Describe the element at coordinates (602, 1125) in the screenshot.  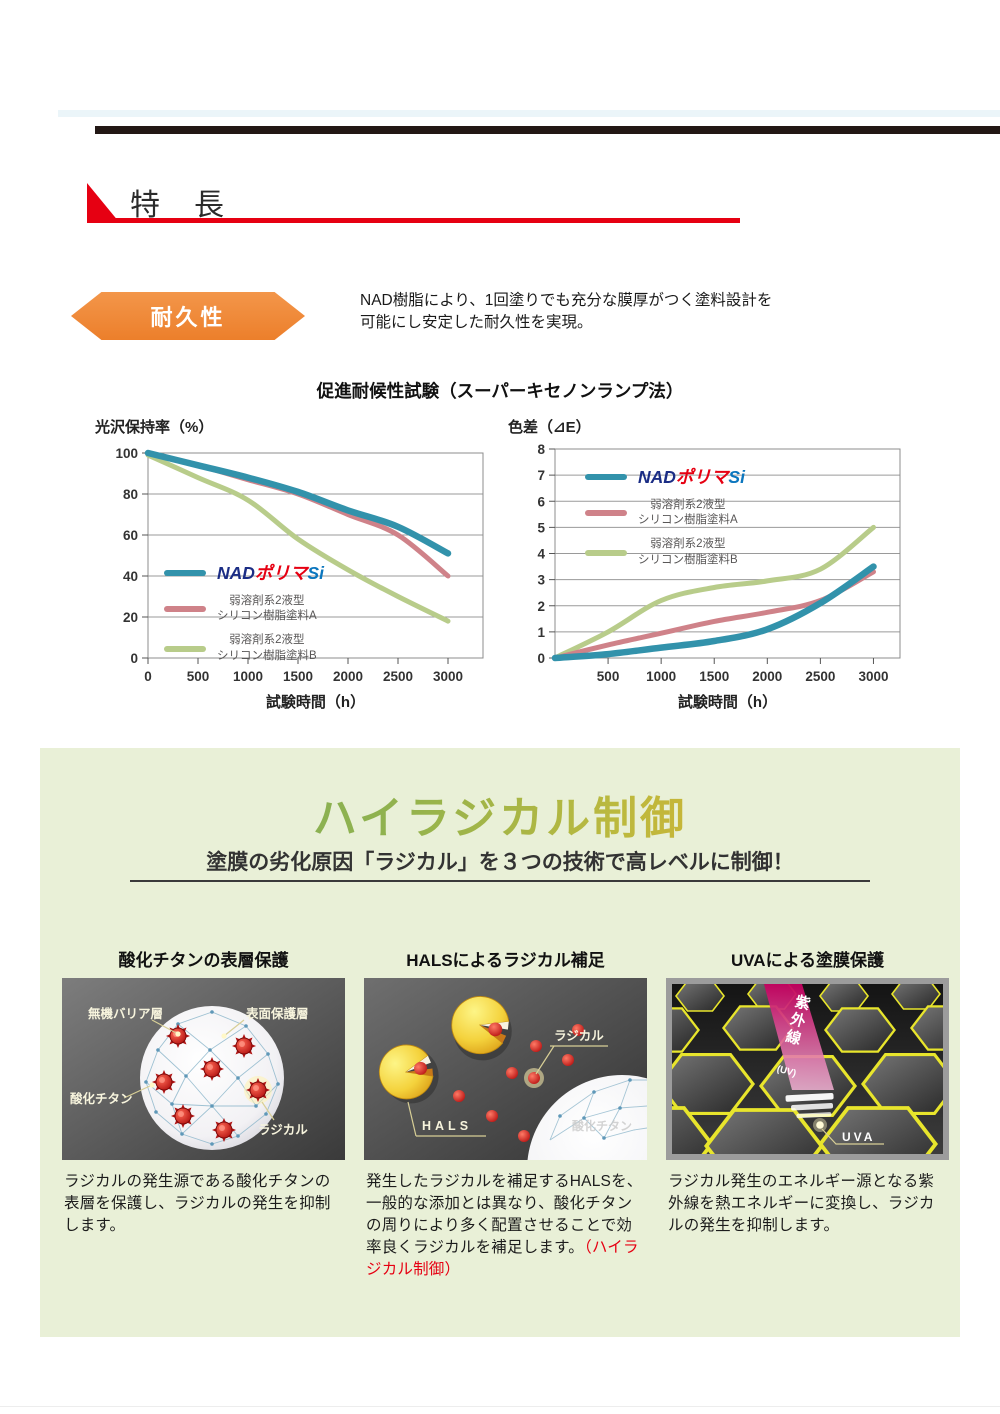
I see `label-titanium-oxide-faint: 酸化チタン` at that location.